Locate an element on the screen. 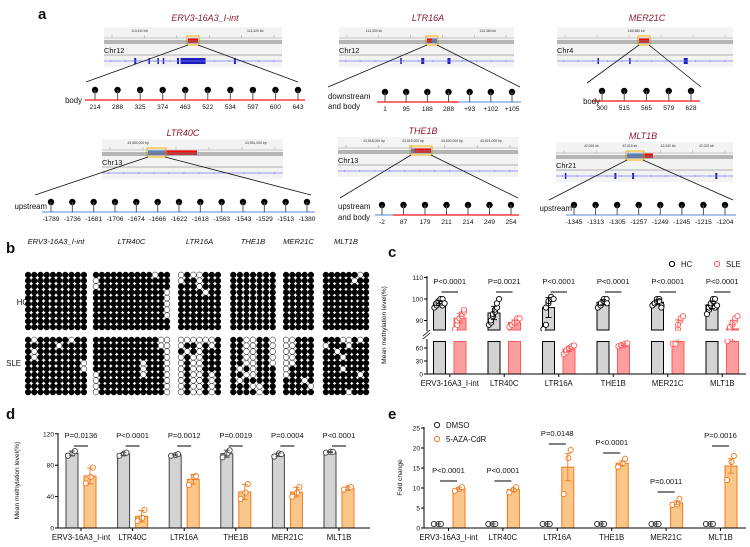 The image size is (750, 547). y-tick-label: 40 is located at coordinates (51, 497).